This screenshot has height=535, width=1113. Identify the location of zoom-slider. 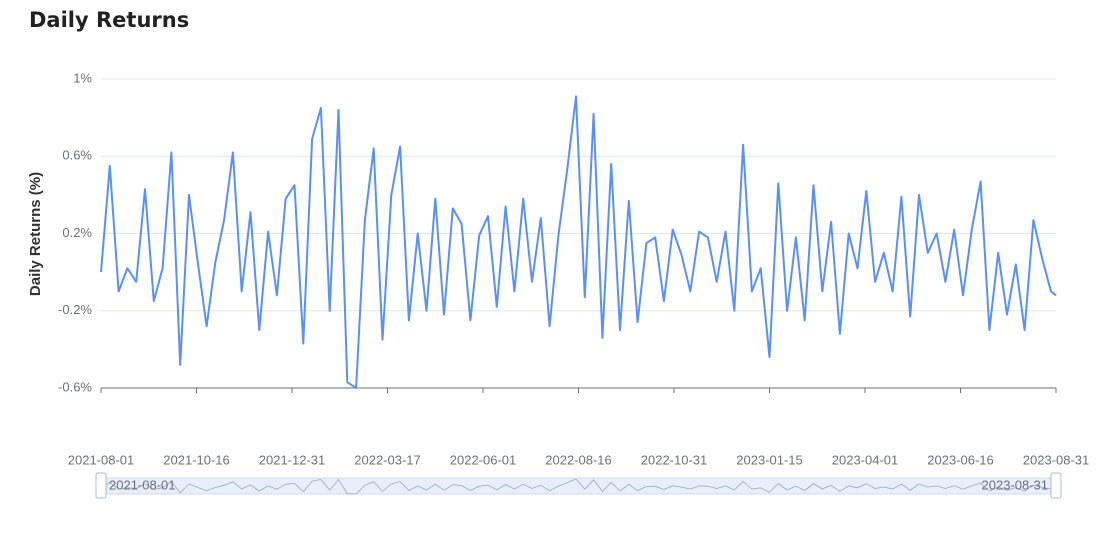
(578, 486).